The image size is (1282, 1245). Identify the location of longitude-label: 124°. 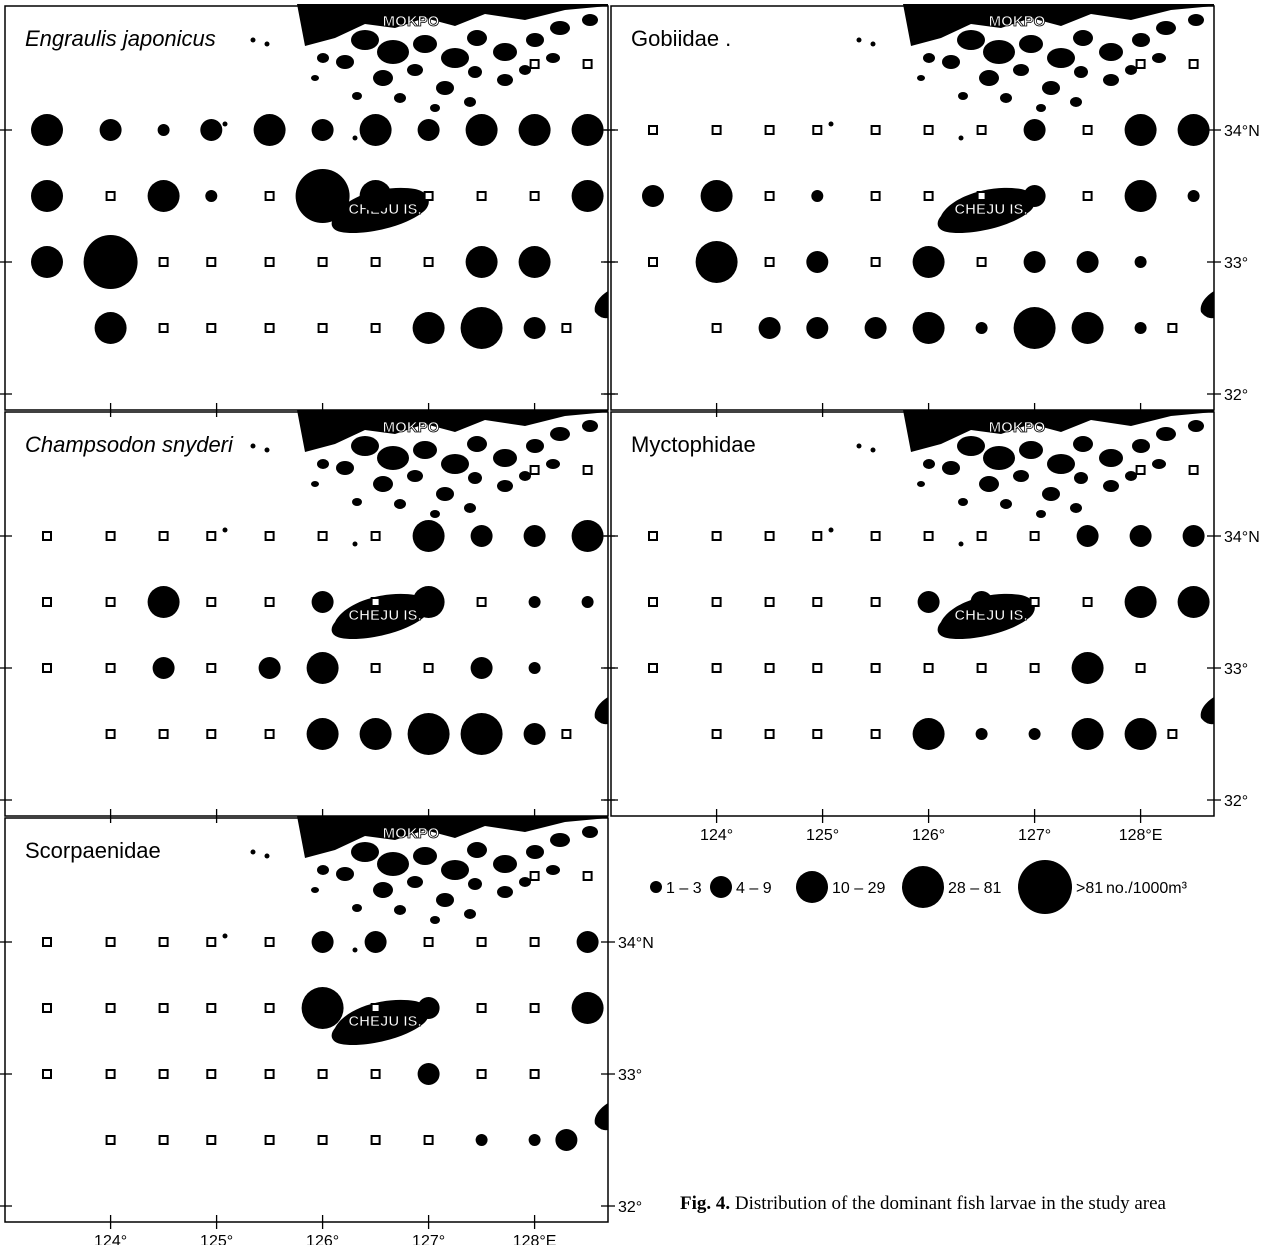
(716, 835).